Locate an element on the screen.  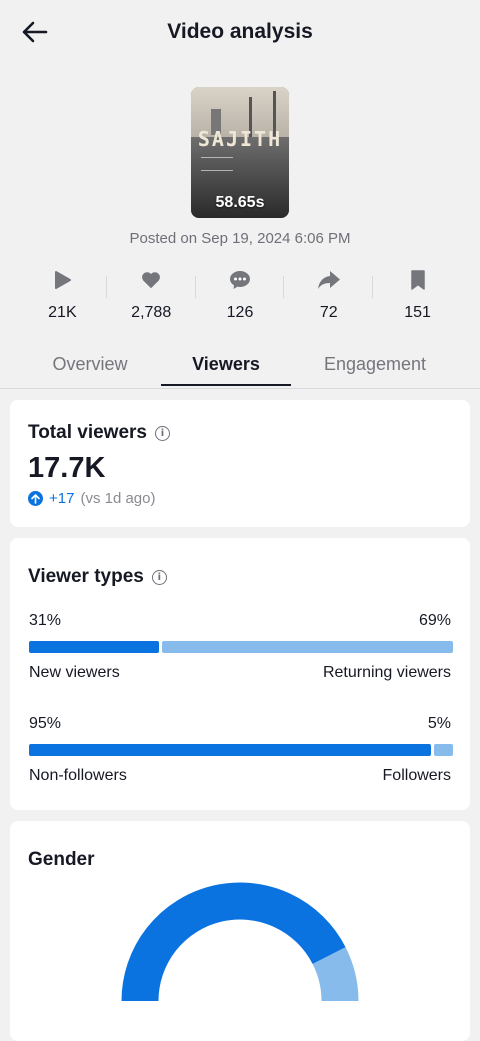
play-icon is located at coordinates (63, 280).